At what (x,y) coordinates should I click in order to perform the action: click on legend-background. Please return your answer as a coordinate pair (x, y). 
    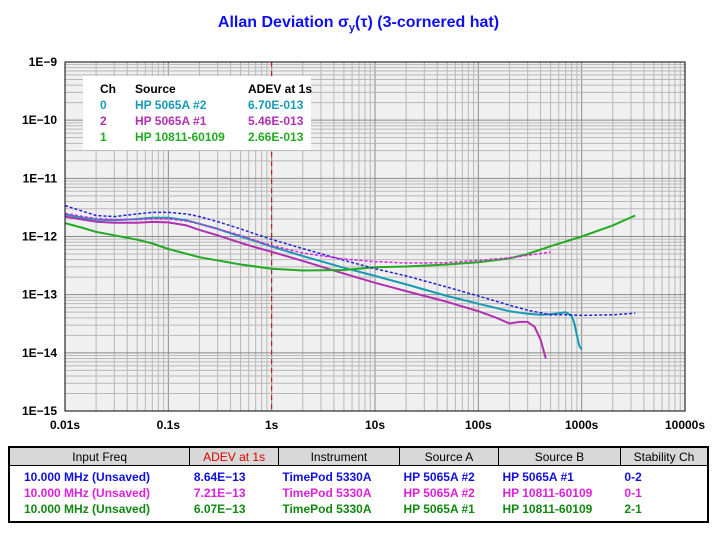
    Looking at the image, I should click on (197, 113).